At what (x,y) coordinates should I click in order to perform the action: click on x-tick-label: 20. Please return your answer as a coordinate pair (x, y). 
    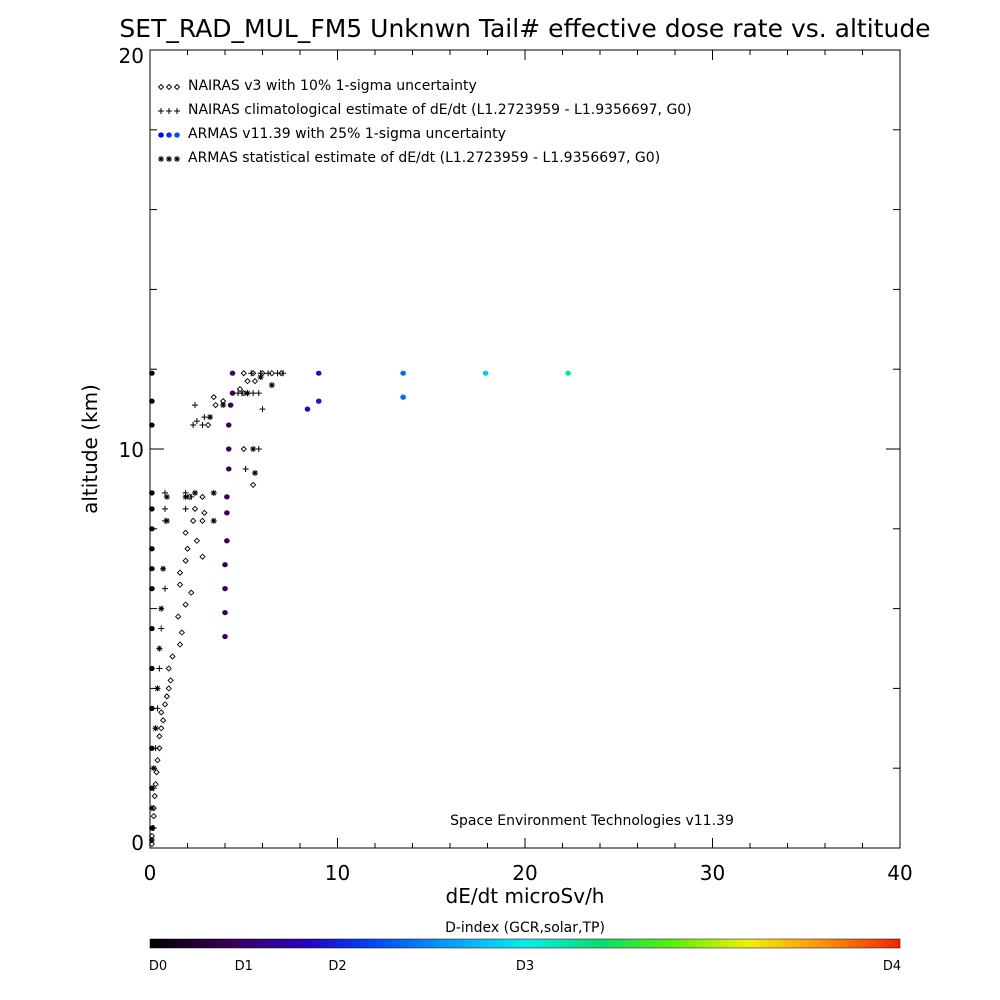
    Looking at the image, I should click on (524, 873).